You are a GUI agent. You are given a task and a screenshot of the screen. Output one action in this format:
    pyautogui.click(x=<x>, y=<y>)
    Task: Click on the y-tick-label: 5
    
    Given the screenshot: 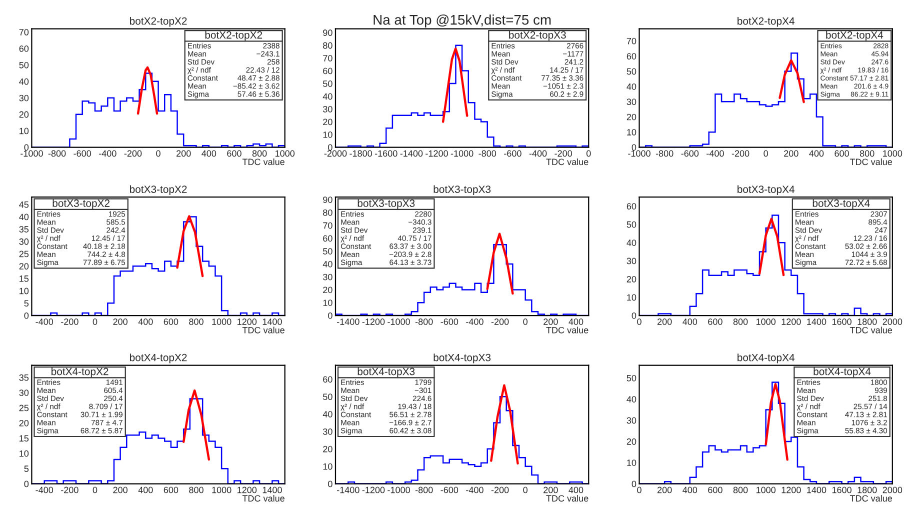 What is the action you would take?
    pyautogui.click(x=26, y=303)
    